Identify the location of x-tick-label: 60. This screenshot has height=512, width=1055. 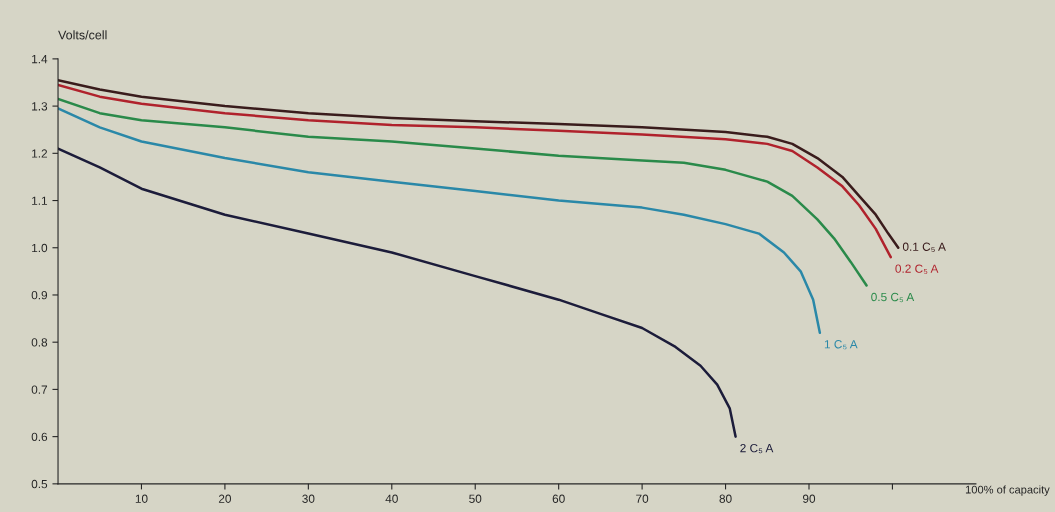
(558, 498).